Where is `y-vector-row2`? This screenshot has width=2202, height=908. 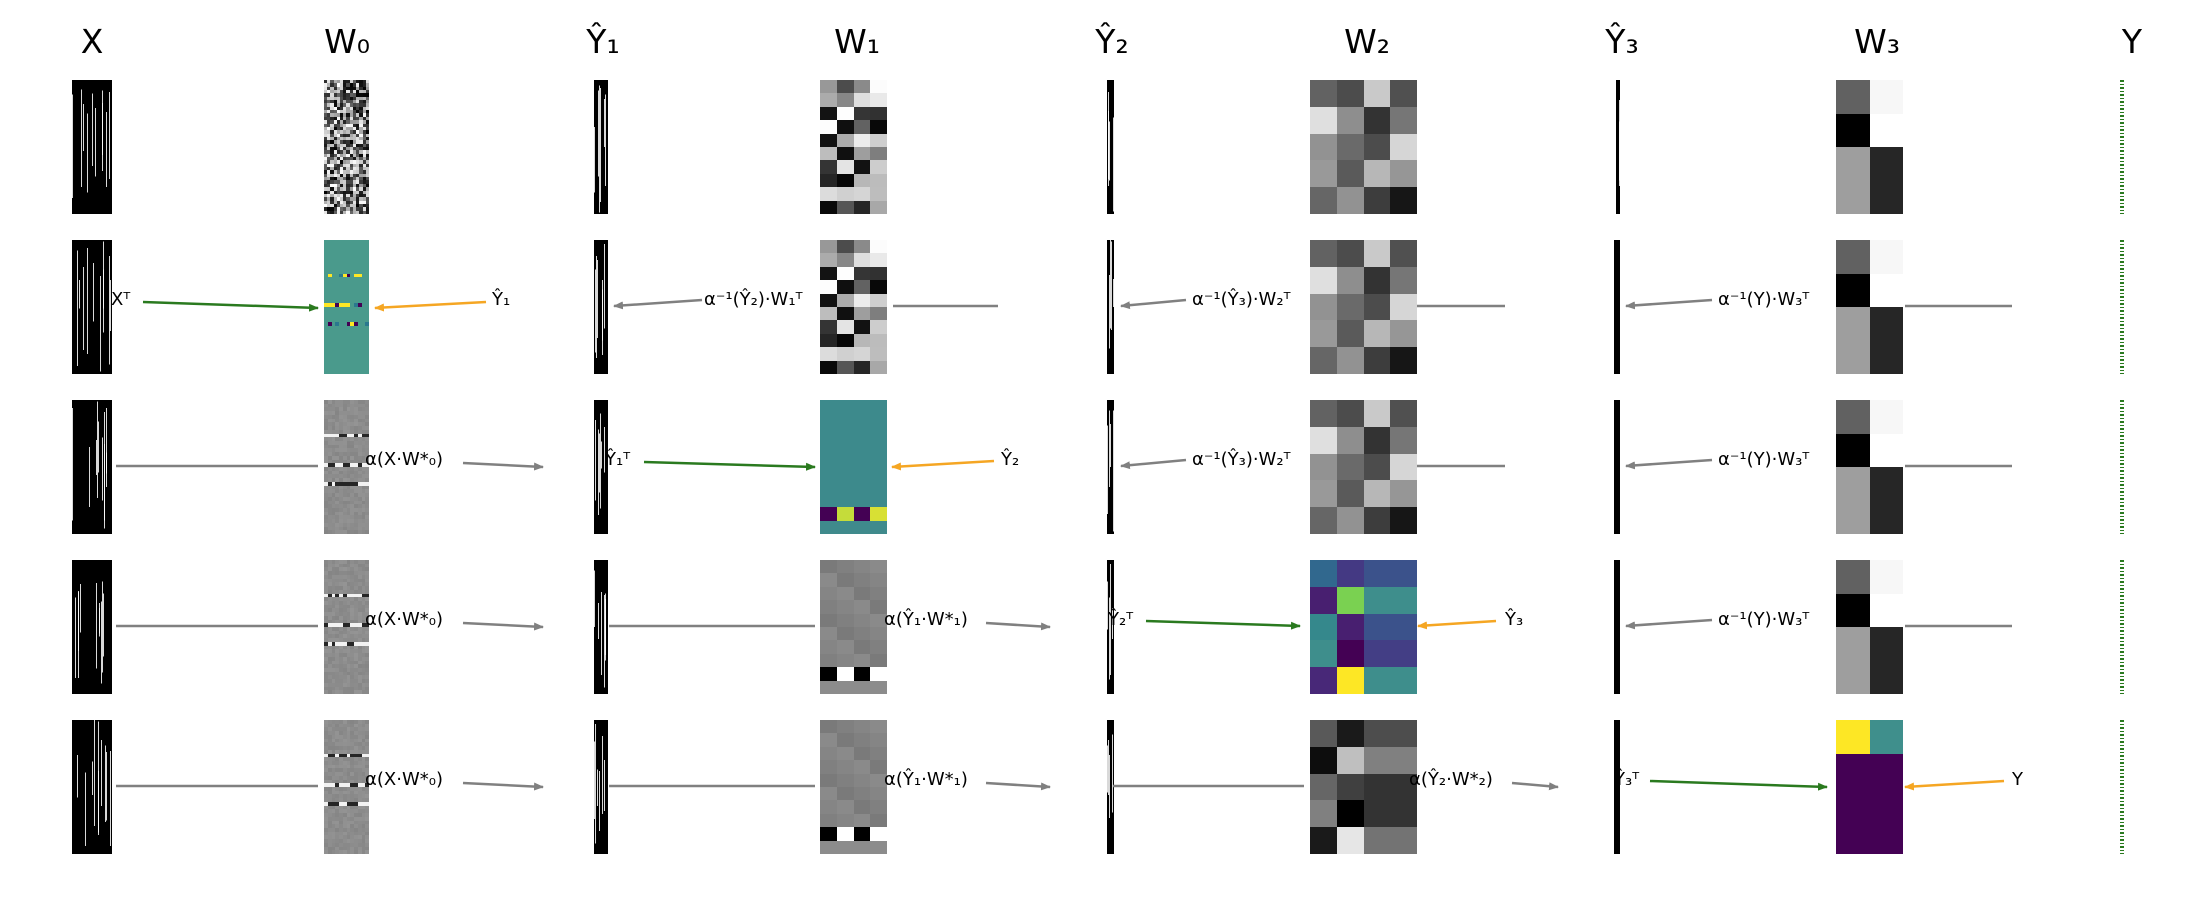 y-vector-row2 is located at coordinates (2122, 307).